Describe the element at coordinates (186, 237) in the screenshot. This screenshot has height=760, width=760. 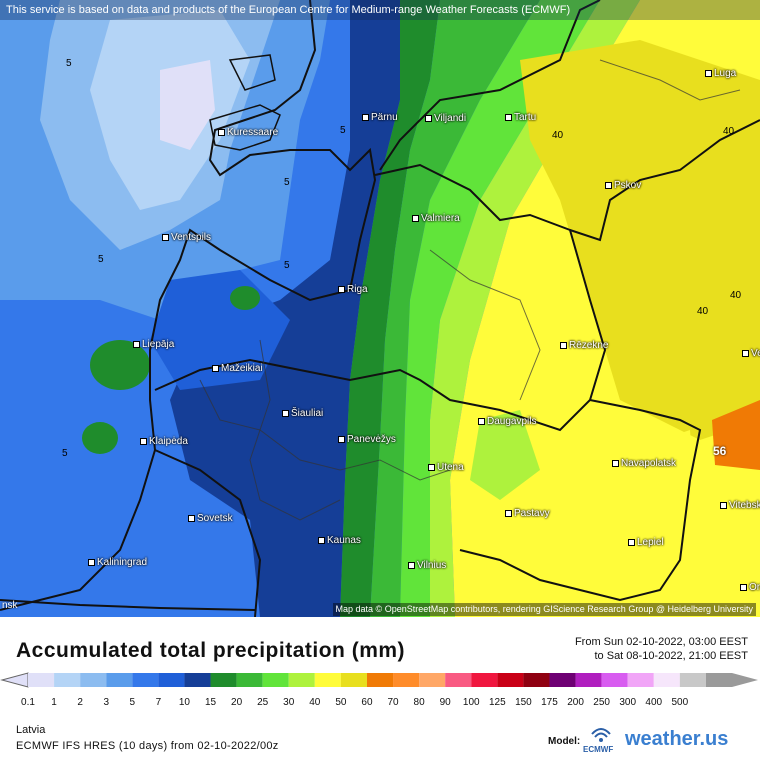
I see `city-ventspils: Ventspils` at that location.